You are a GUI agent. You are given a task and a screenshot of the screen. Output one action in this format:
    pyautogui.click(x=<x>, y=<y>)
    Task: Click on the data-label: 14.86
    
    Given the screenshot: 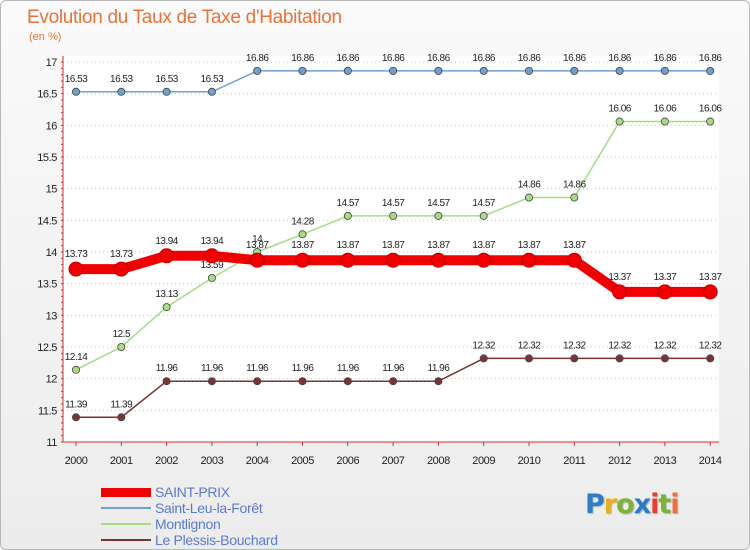 What is the action you would take?
    pyautogui.click(x=529, y=185)
    